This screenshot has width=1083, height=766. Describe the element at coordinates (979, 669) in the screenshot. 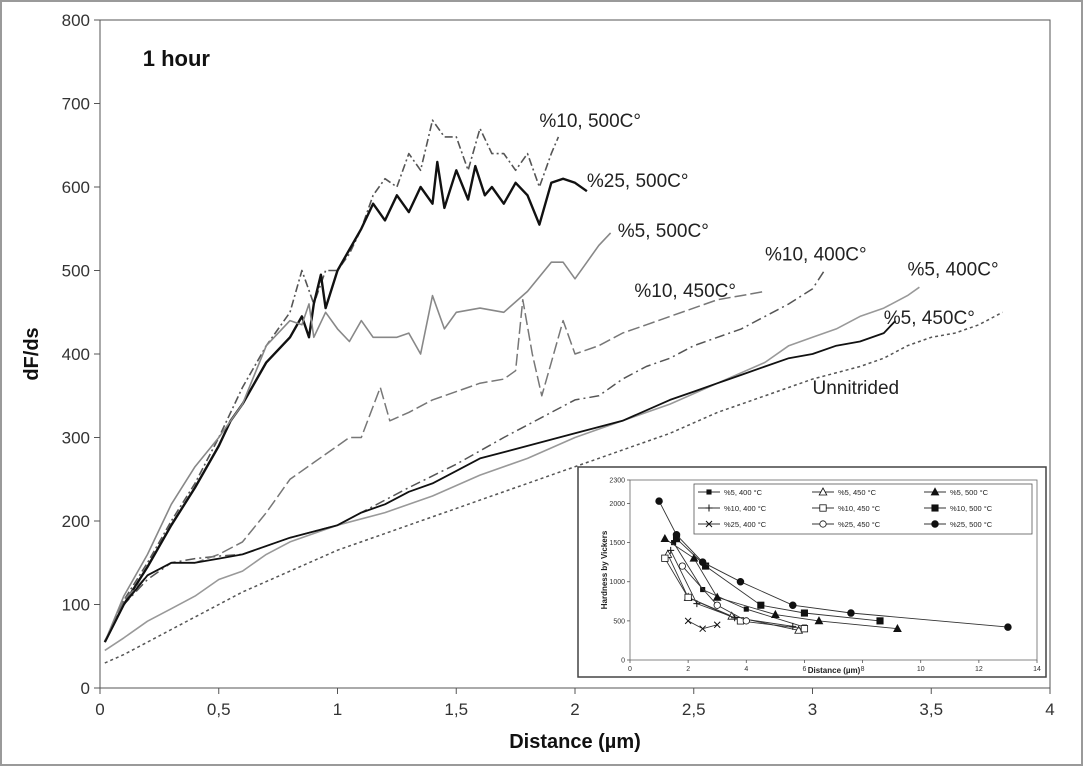

I see `inset-x-tick-label: 12` at that location.